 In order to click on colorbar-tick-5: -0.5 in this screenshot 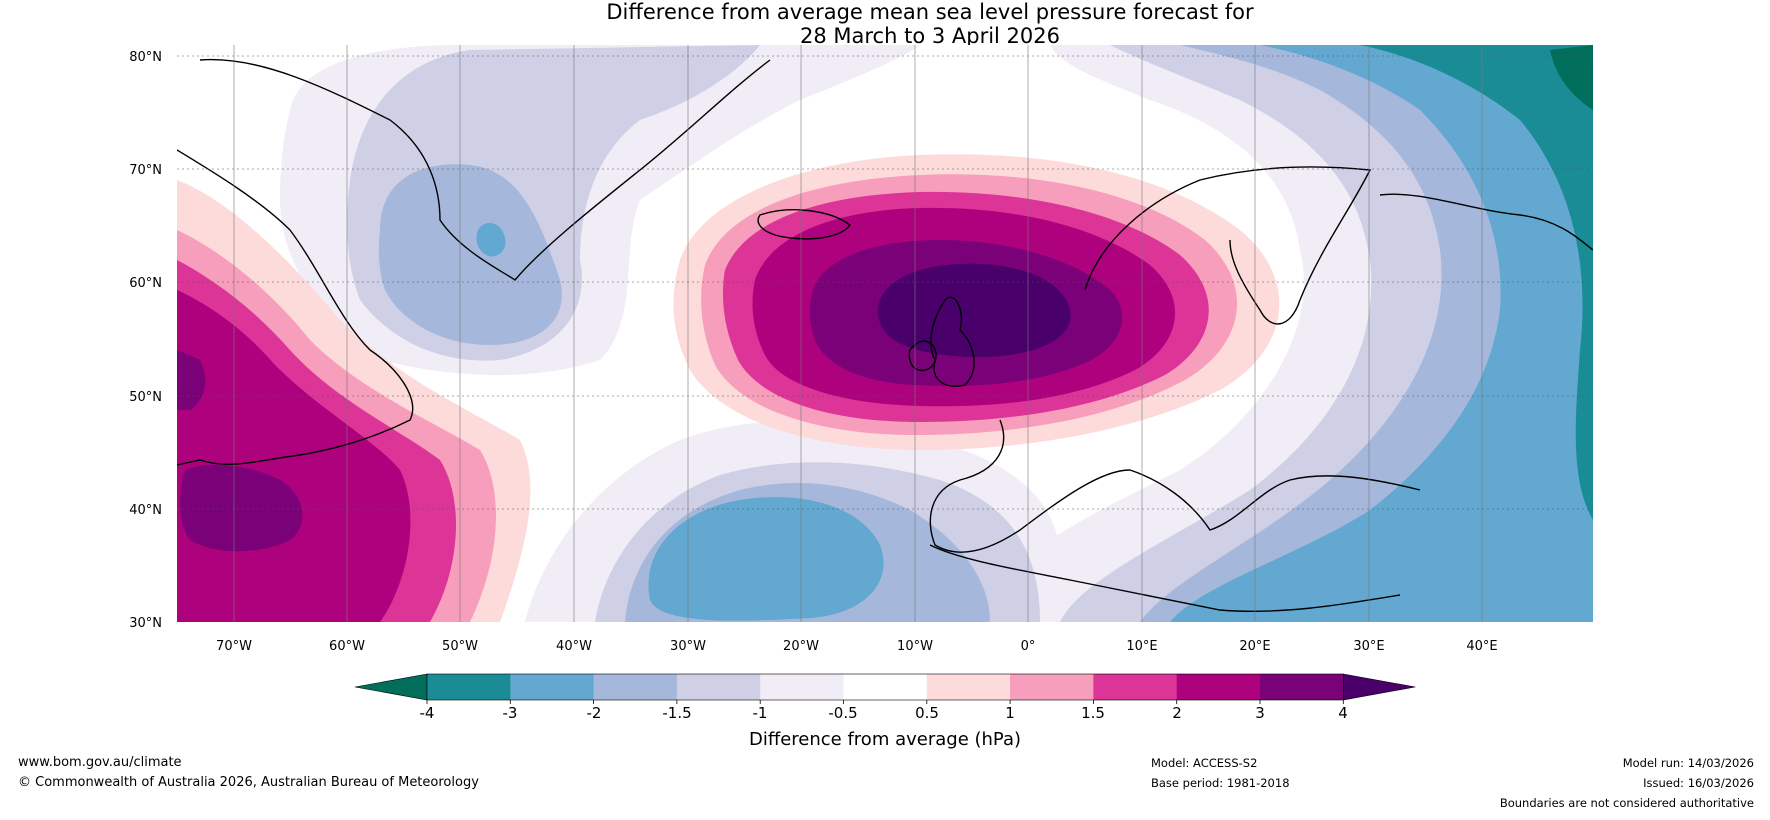, I will do `click(842, 713)`.